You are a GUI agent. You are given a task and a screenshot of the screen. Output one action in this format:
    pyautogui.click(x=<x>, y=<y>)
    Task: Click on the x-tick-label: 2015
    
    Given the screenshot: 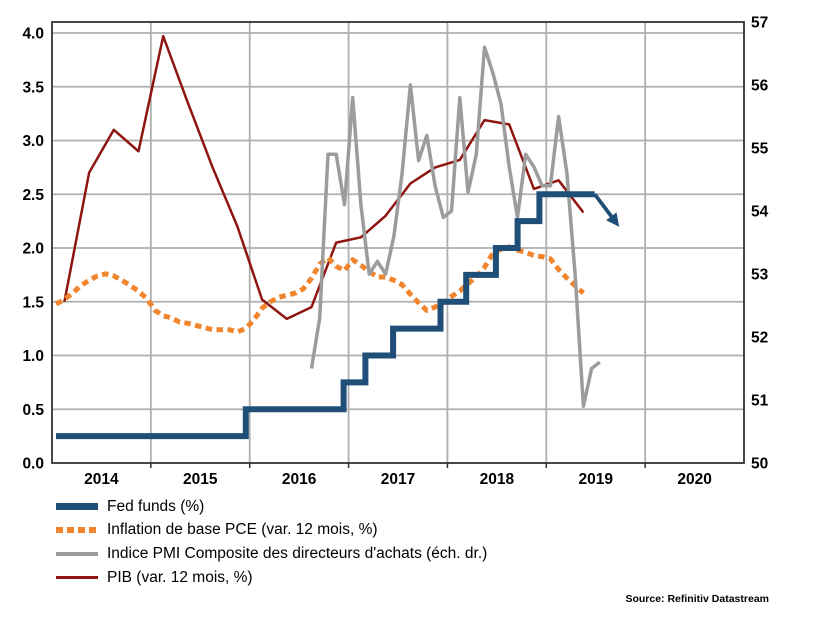 What is the action you would take?
    pyautogui.click(x=200, y=479)
    